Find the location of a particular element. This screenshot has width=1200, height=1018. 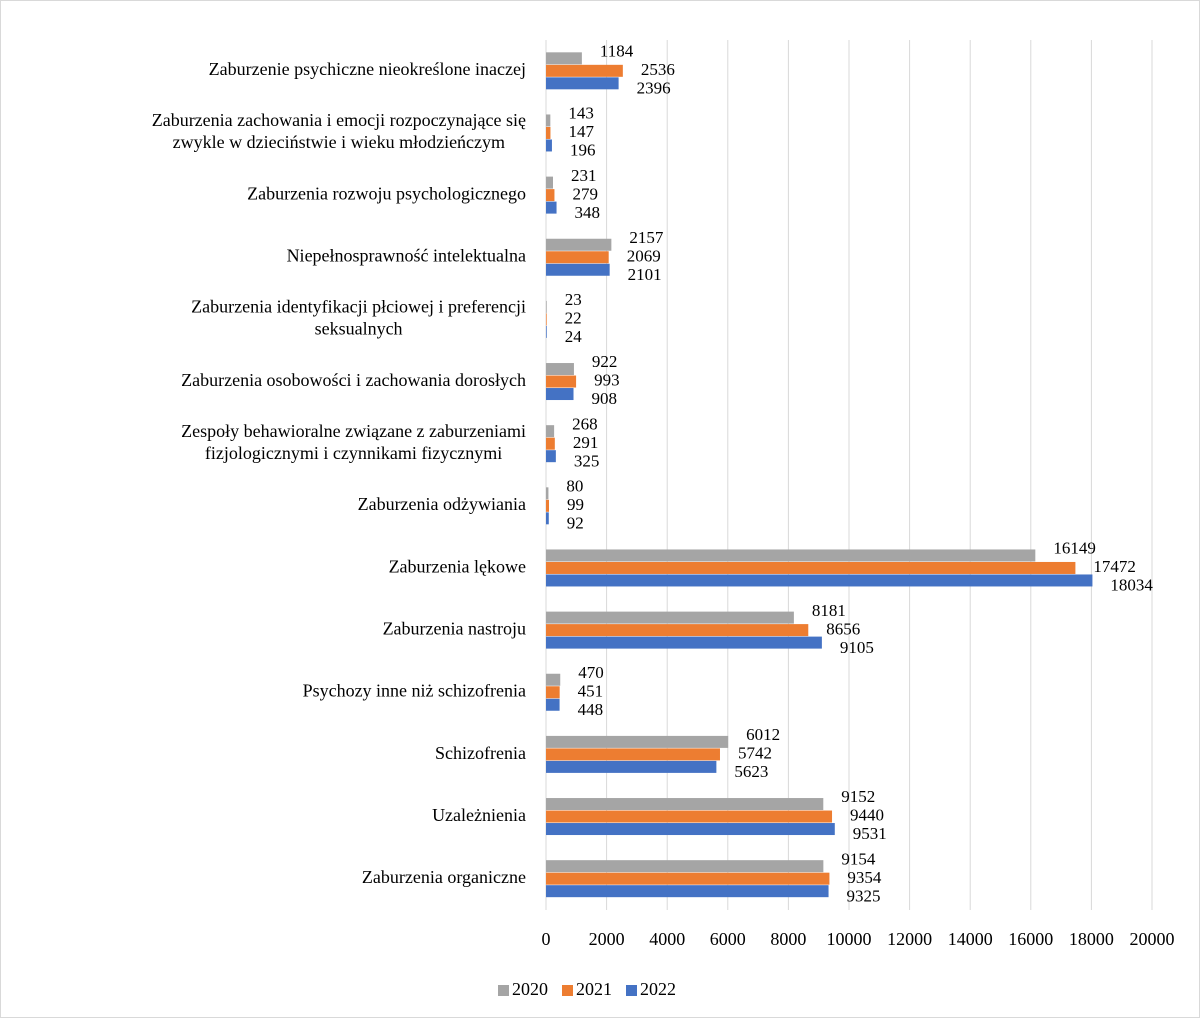

data-label: 451 is located at coordinates (591, 690).